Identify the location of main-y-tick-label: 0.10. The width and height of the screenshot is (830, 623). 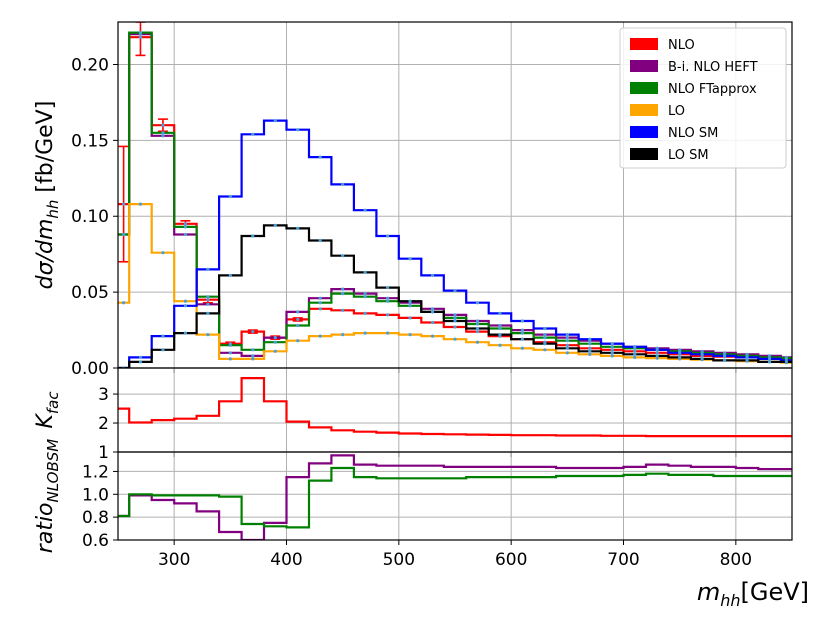
(90, 217).